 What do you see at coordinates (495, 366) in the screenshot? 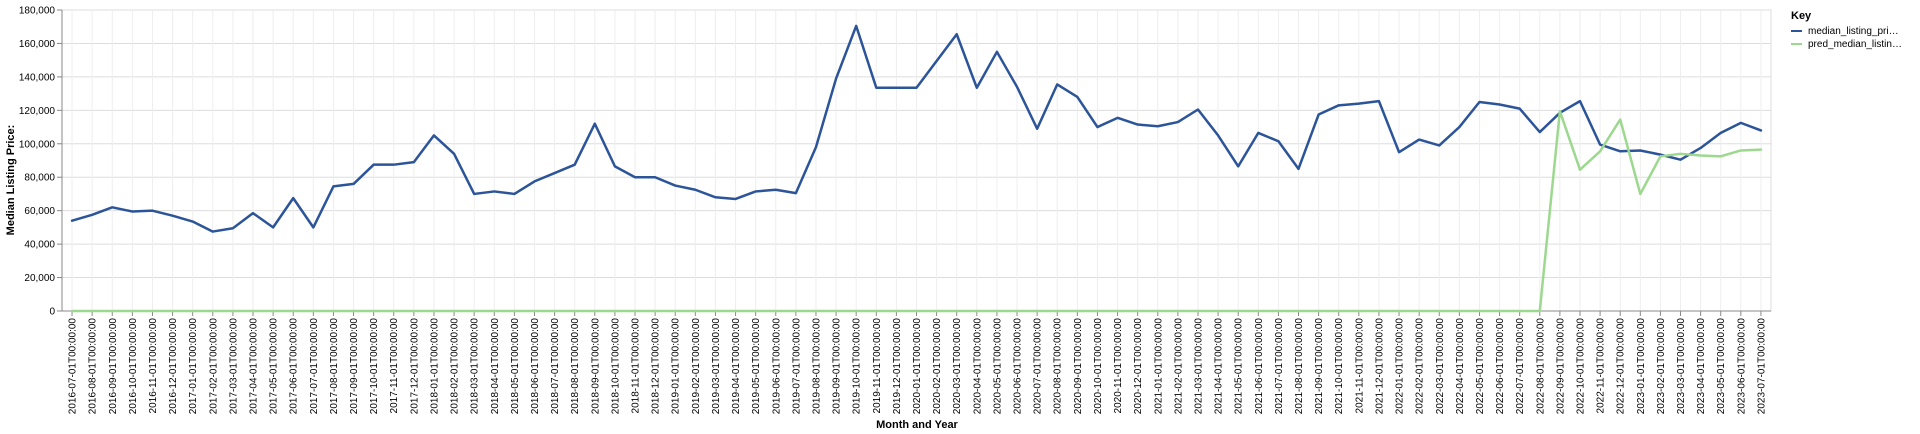
I see `x-tick-label: 2018-04-01T00:00:00` at bounding box center [495, 366].